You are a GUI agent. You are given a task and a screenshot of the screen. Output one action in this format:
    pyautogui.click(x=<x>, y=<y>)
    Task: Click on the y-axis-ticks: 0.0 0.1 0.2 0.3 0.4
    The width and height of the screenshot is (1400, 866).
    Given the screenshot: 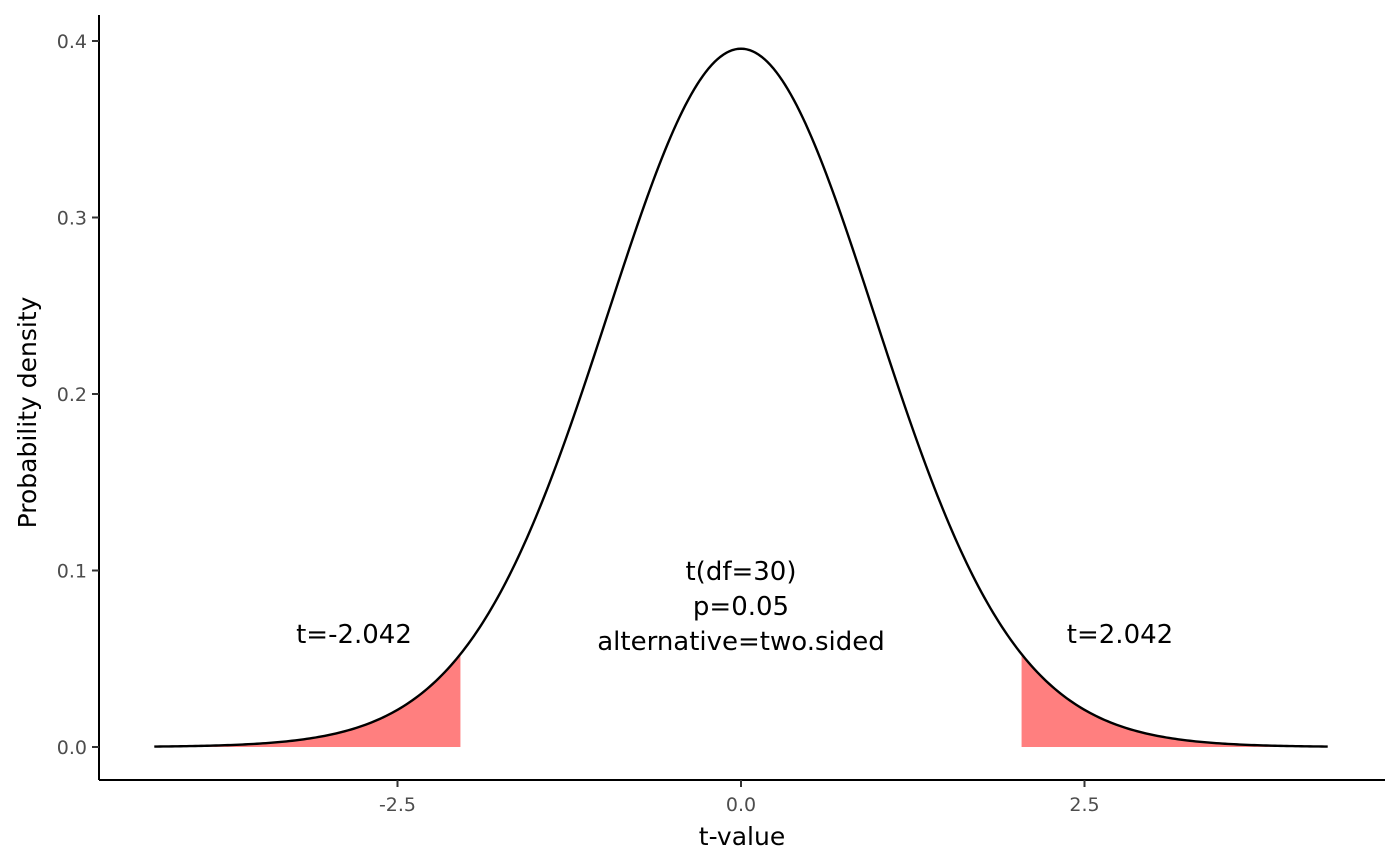 What is the action you would take?
    pyautogui.click(x=78, y=395)
    